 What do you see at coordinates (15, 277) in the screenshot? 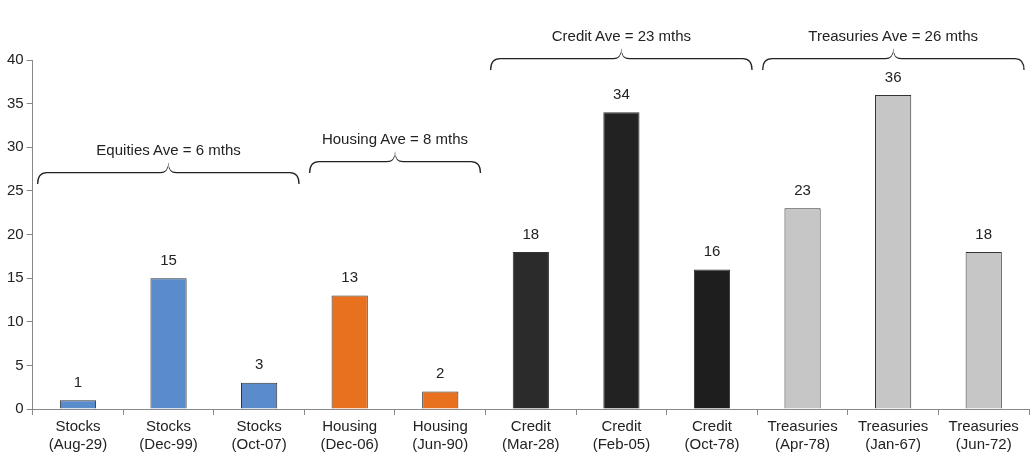
I see `y-tick-label: 15` at bounding box center [15, 277].